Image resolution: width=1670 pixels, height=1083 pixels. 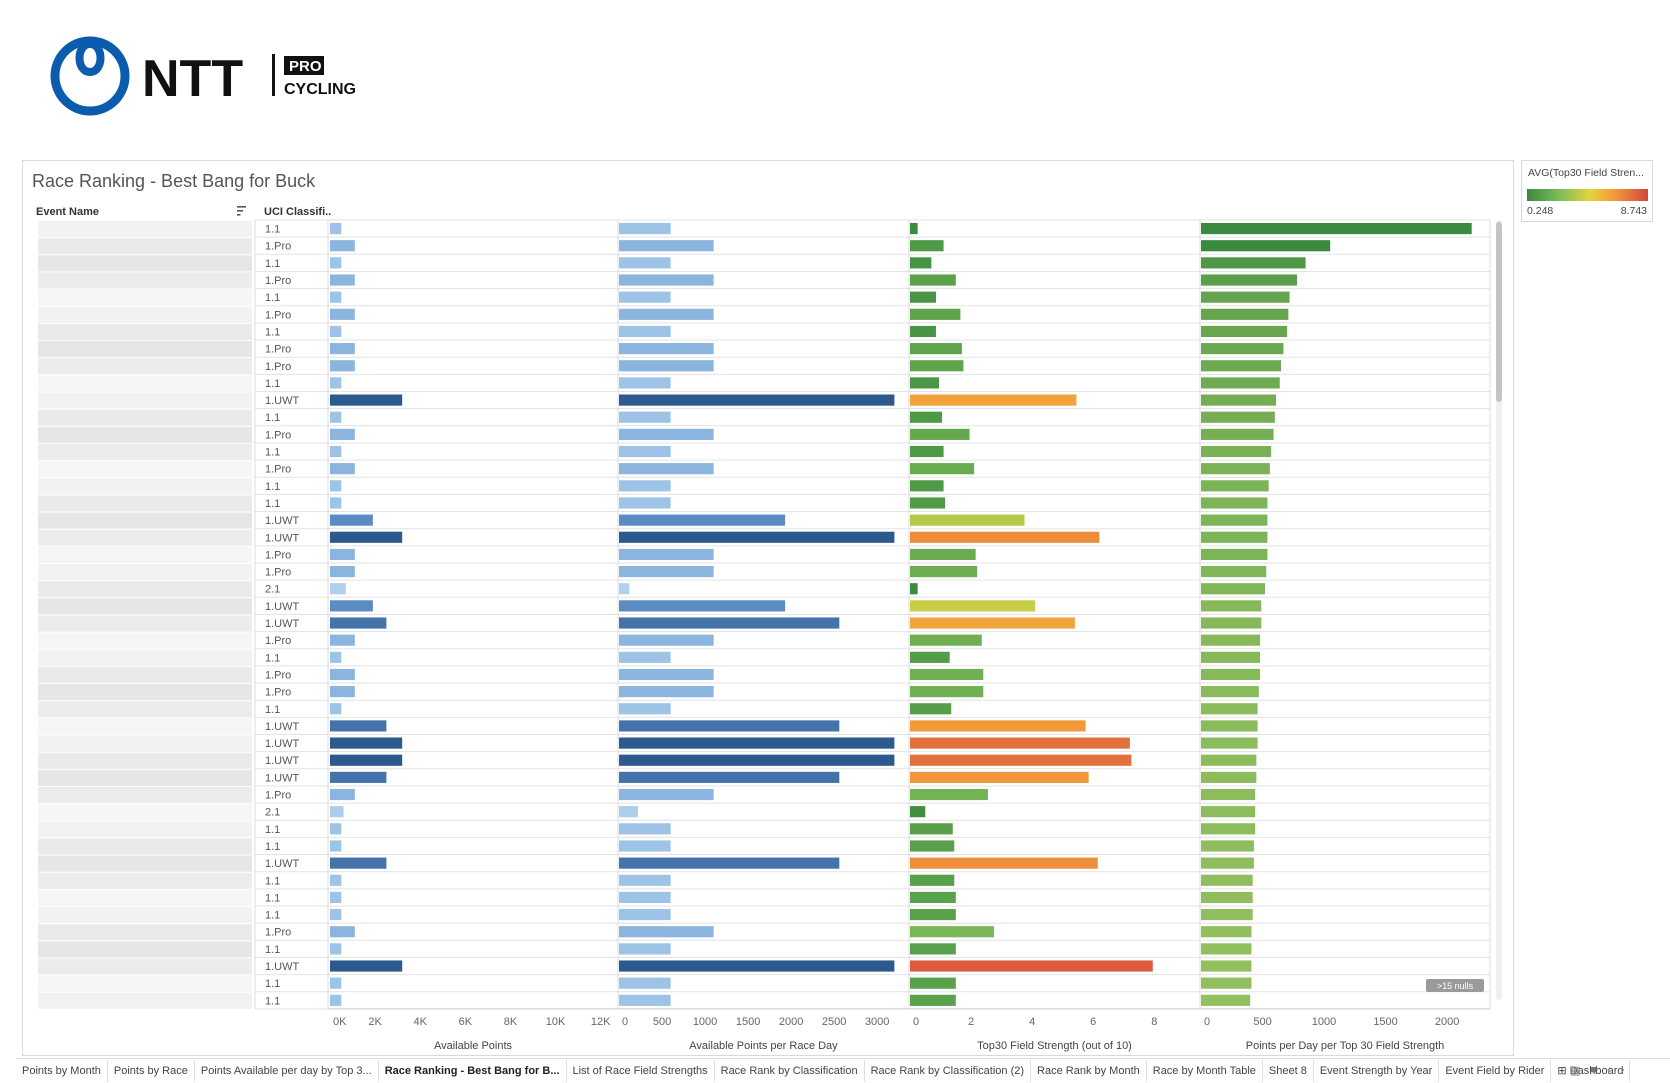 What do you see at coordinates (1594, 1070) in the screenshot?
I see `list-view-icon: ■` at bounding box center [1594, 1070].